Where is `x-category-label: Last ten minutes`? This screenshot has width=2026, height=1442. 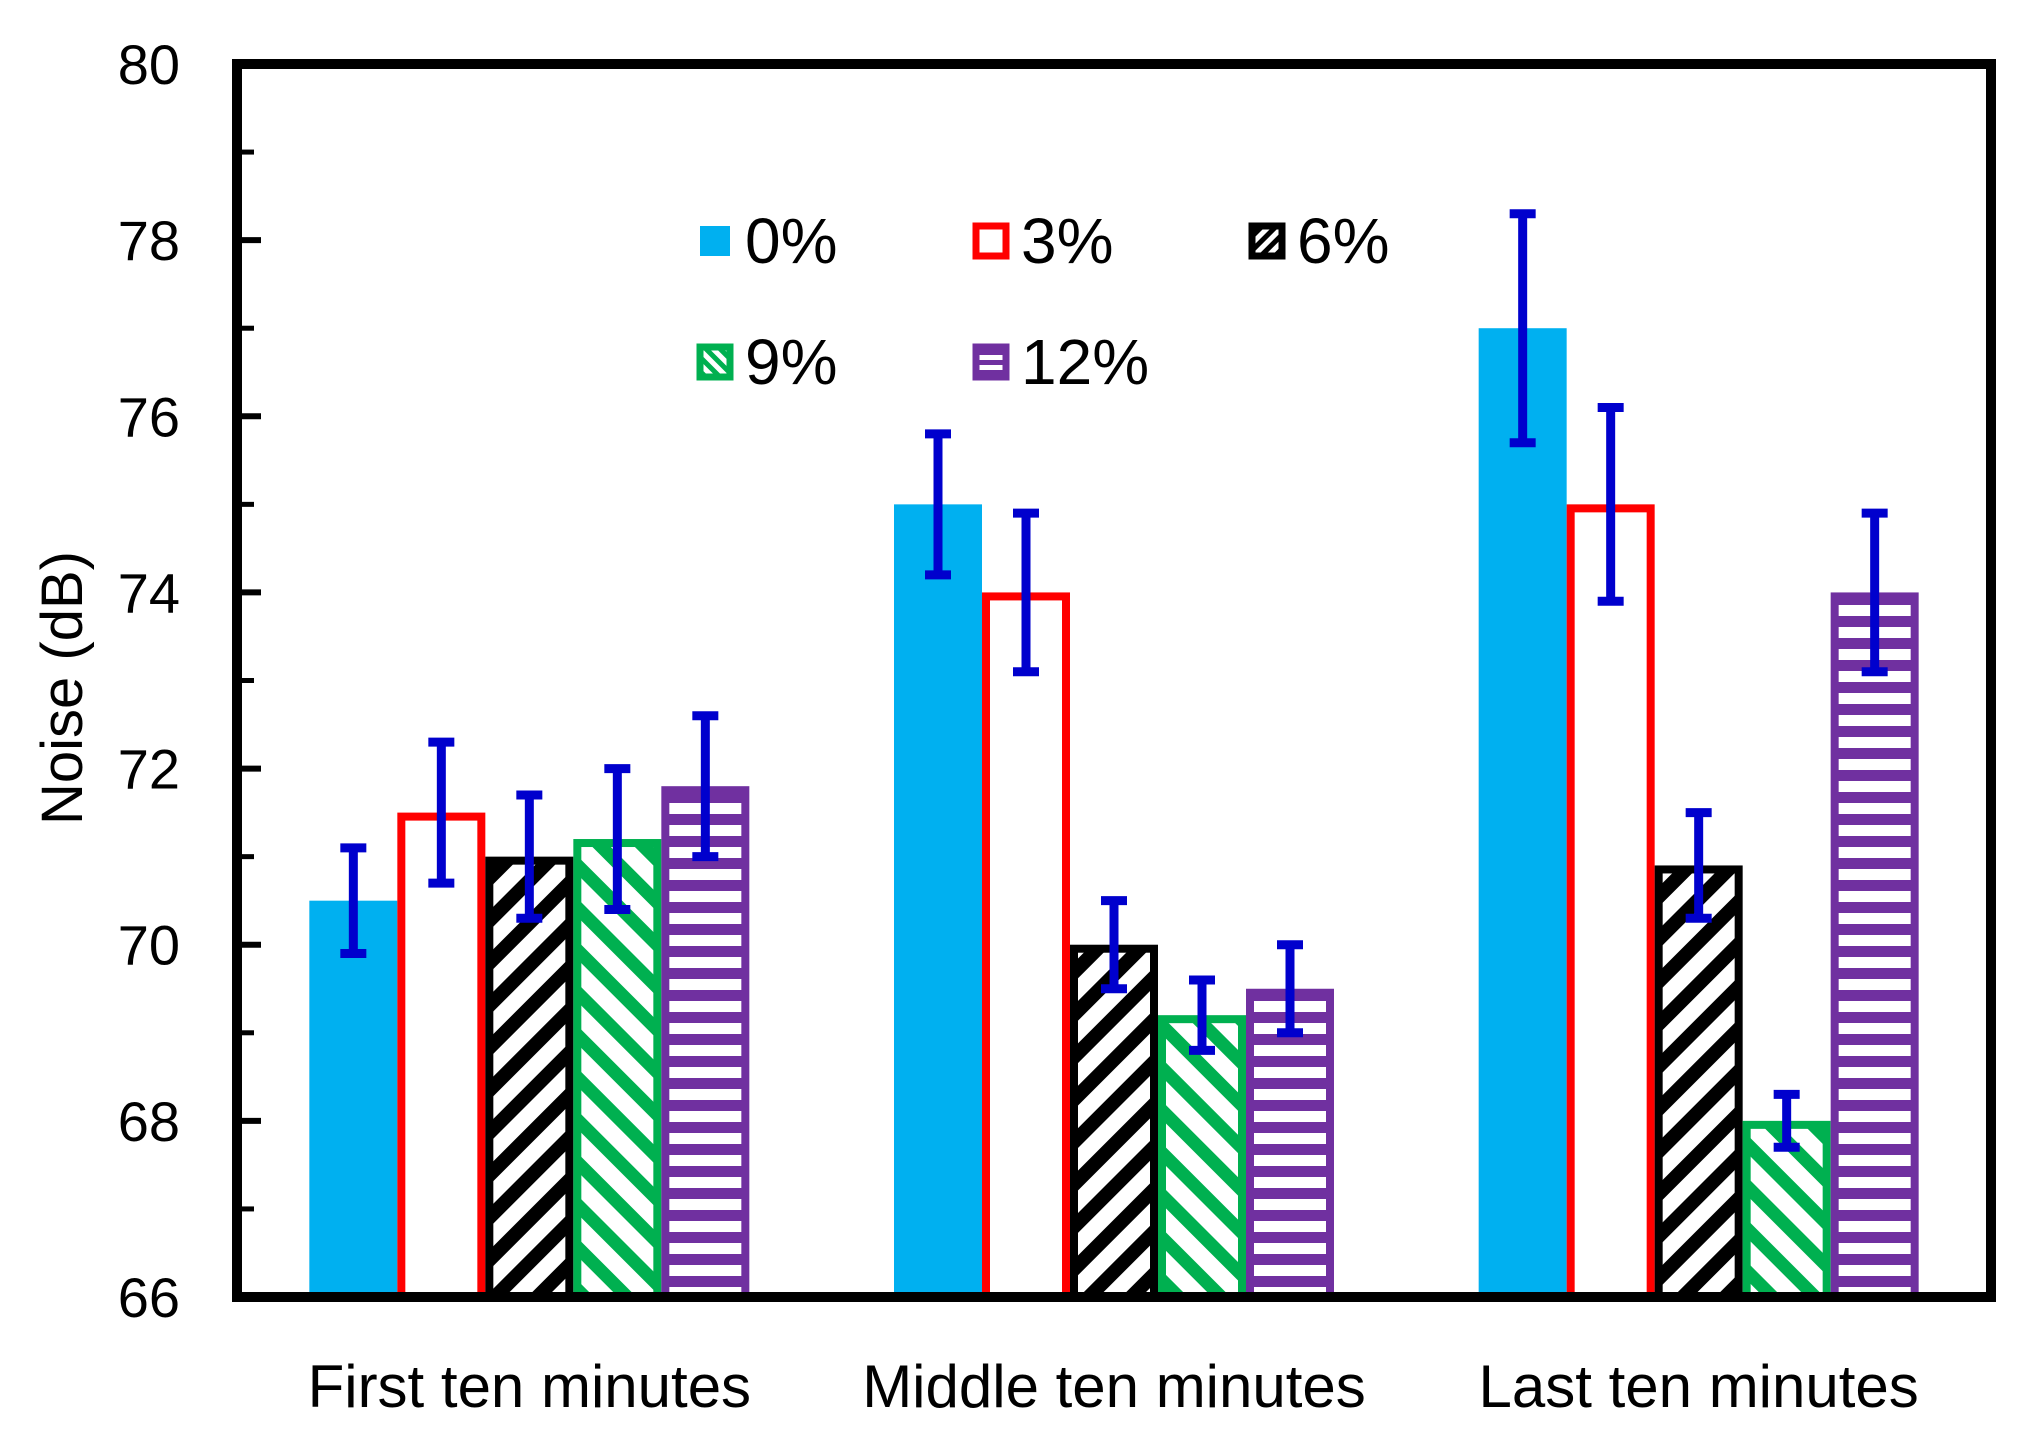 x-category-label: Last ten minutes is located at coordinates (1699, 1386).